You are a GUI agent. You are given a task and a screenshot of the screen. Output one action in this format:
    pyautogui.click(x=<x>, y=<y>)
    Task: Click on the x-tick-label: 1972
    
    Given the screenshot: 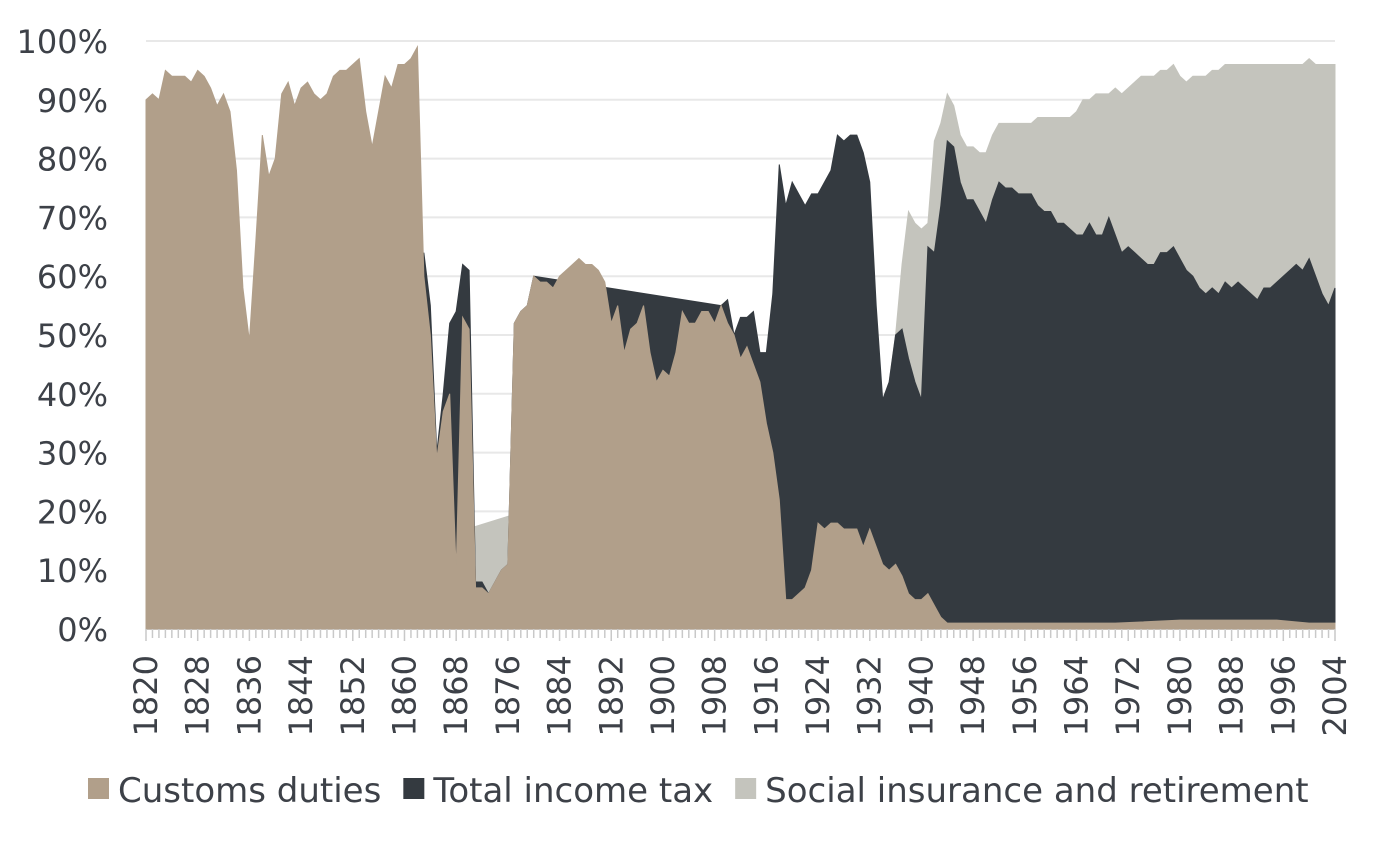 What is the action you would take?
    pyautogui.click(x=1128, y=695)
    